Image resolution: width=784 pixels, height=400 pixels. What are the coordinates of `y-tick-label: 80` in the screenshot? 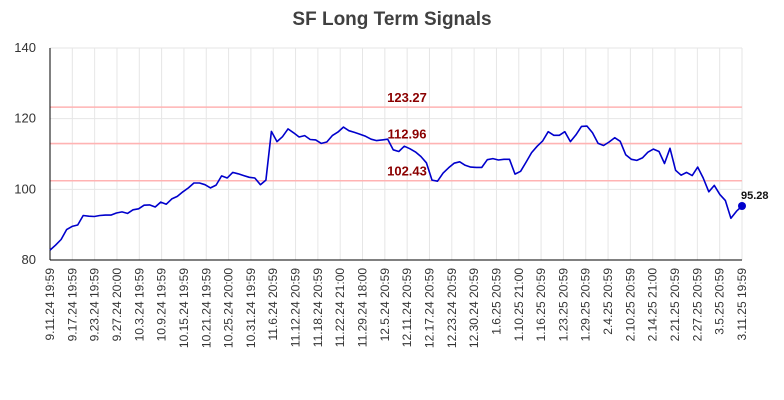 It's located at (29, 259).